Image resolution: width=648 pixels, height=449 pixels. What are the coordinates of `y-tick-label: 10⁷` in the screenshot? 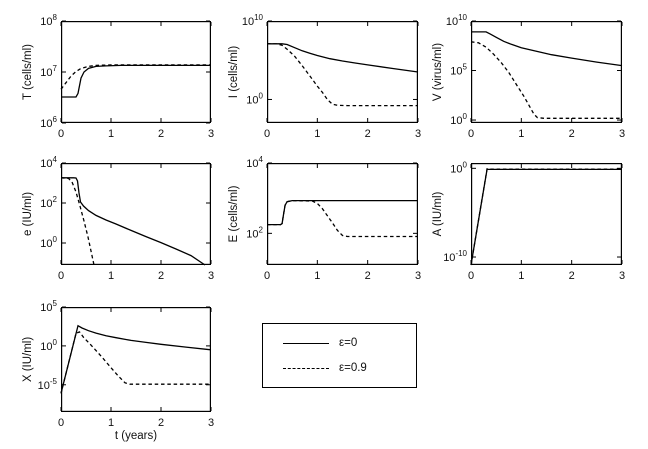 It's located at (48, 71).